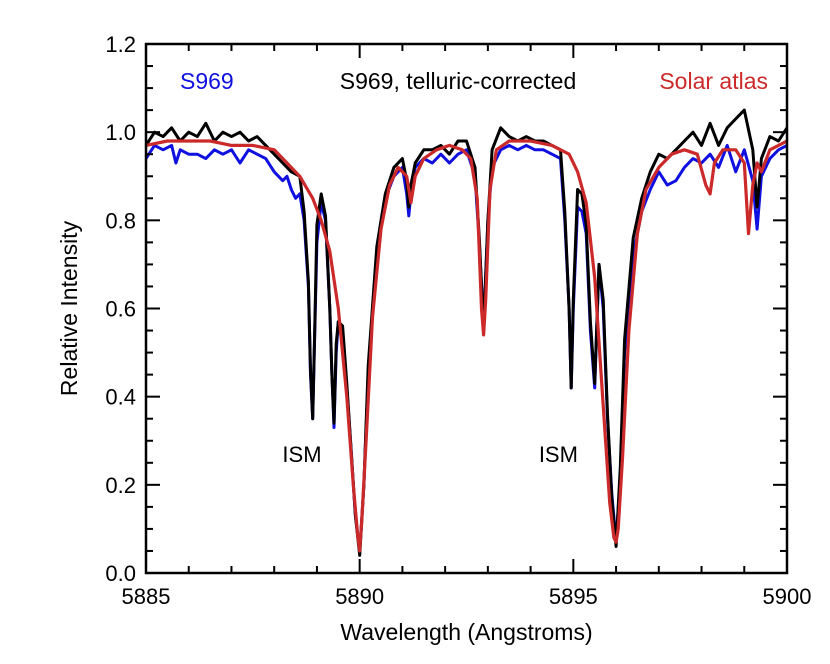  What do you see at coordinates (466, 632) in the screenshot?
I see `x-axis-title: Wavelength (Angstroms)` at bounding box center [466, 632].